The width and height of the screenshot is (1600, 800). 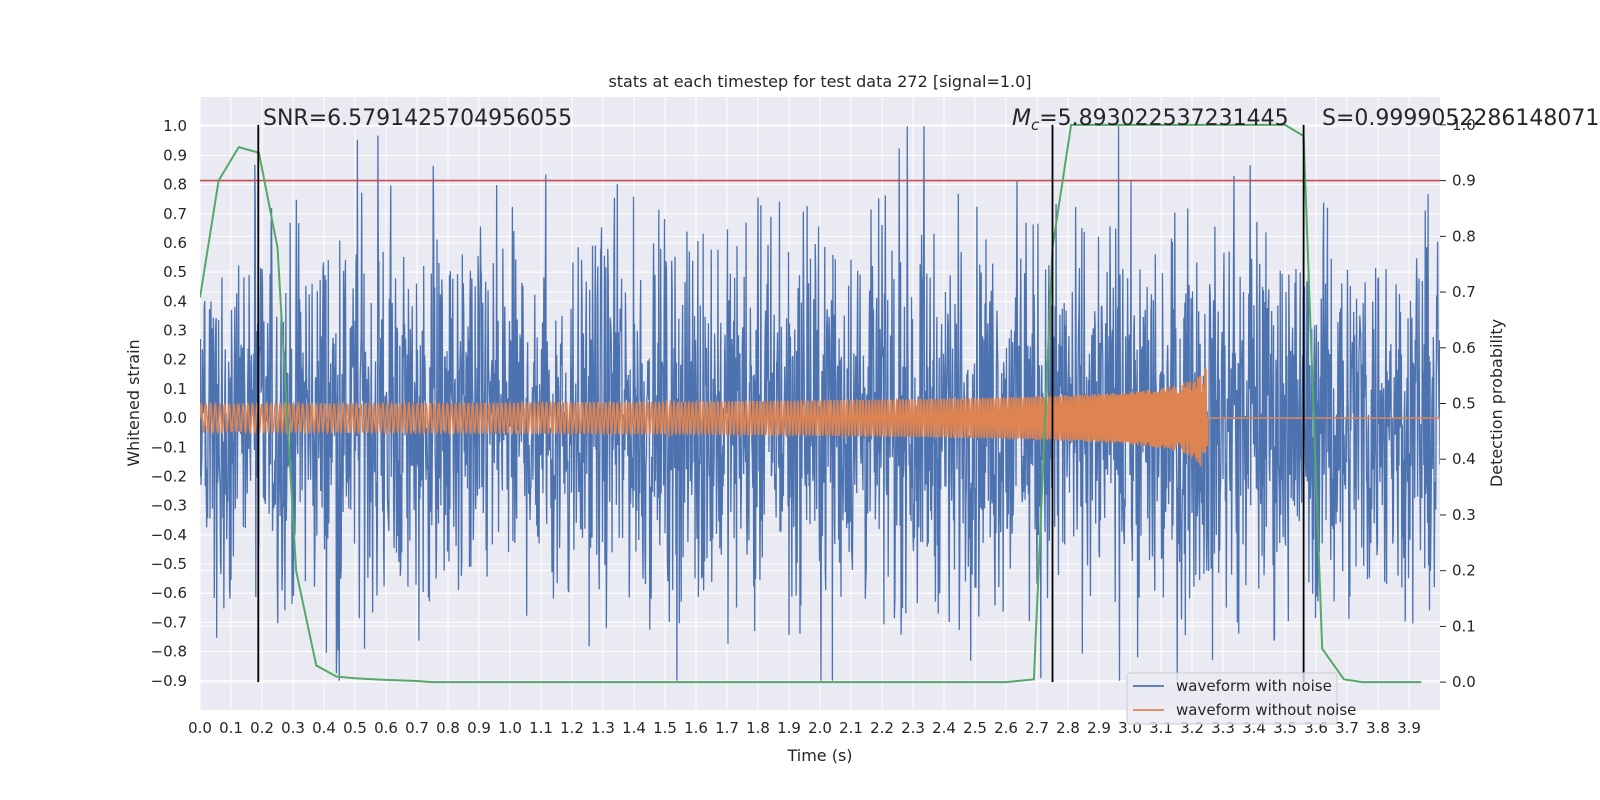 I want to click on x-tick-label: 1.7, so click(x=727, y=728).